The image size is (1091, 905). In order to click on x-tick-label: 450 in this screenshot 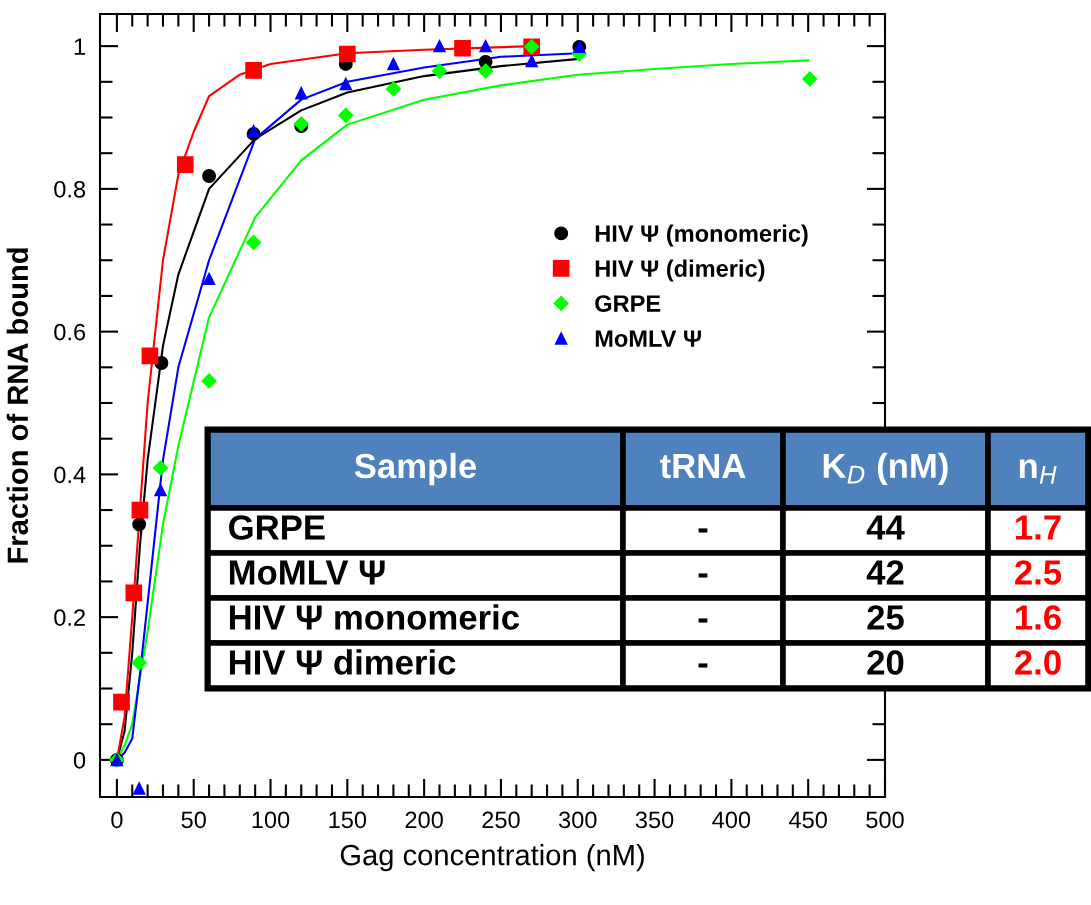, I will do `click(808, 820)`.